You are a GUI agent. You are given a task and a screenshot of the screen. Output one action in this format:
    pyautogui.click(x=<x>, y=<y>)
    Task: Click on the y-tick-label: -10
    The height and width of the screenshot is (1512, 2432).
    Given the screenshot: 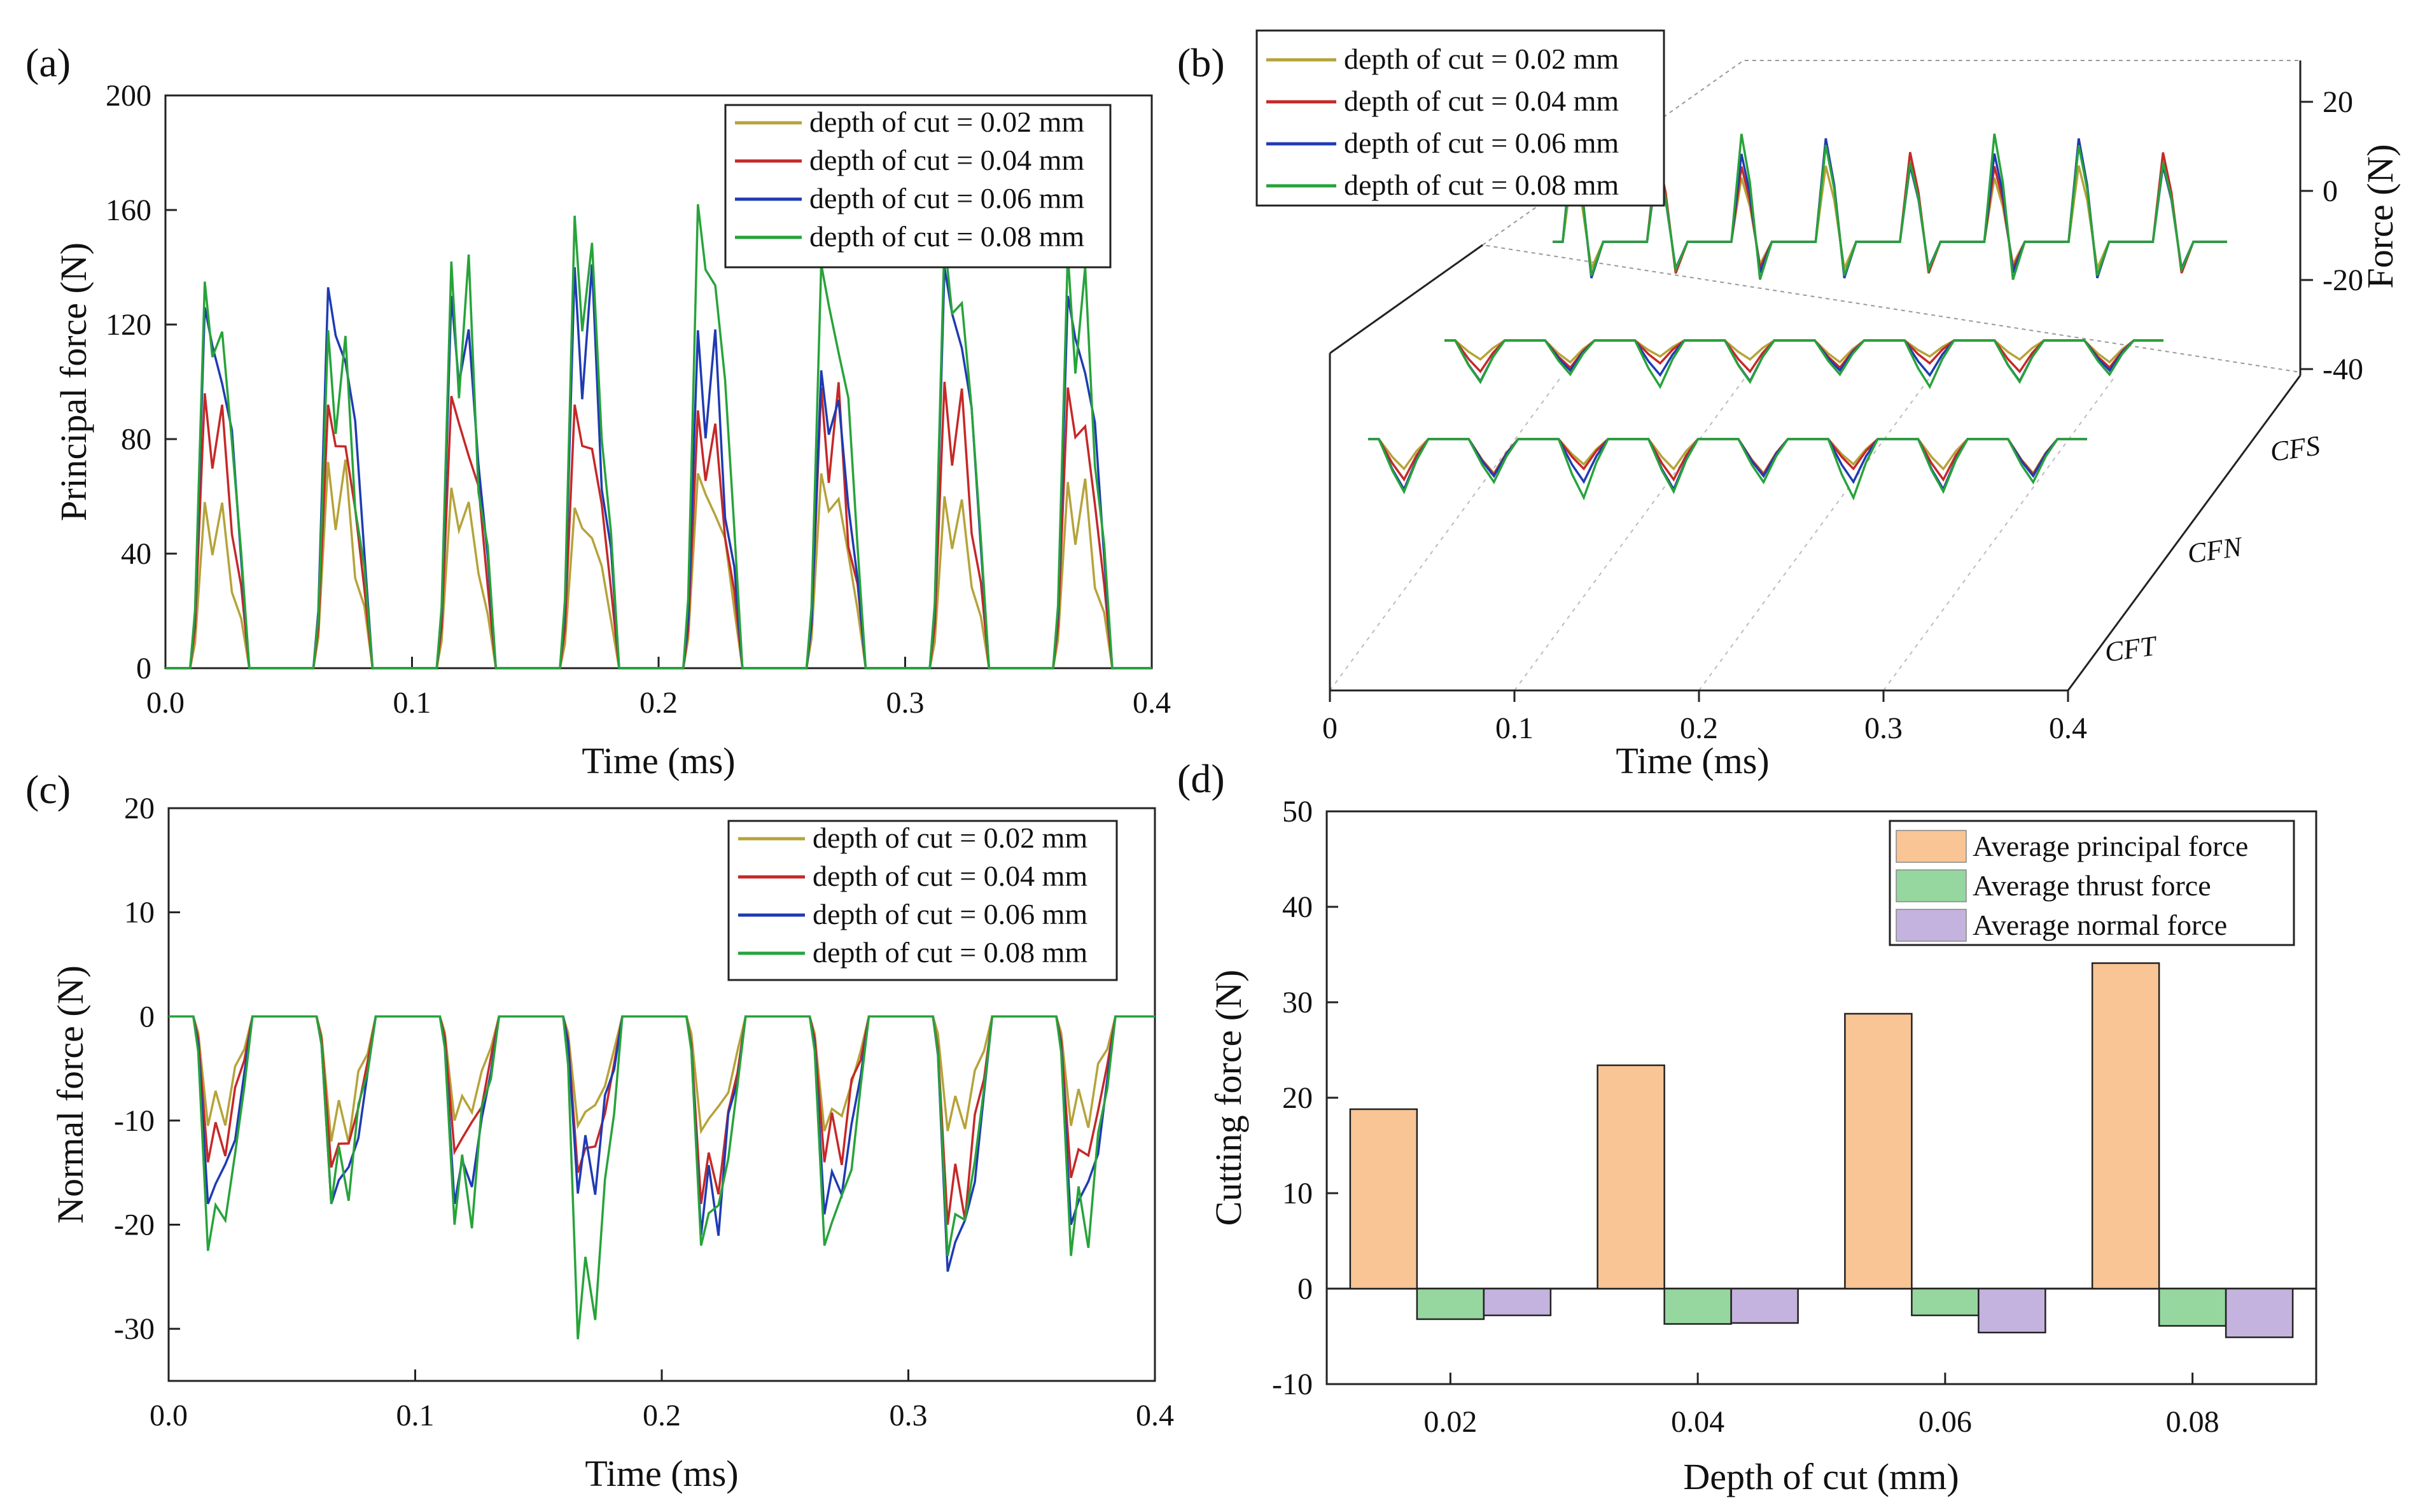 What is the action you would take?
    pyautogui.click(x=1292, y=1384)
    